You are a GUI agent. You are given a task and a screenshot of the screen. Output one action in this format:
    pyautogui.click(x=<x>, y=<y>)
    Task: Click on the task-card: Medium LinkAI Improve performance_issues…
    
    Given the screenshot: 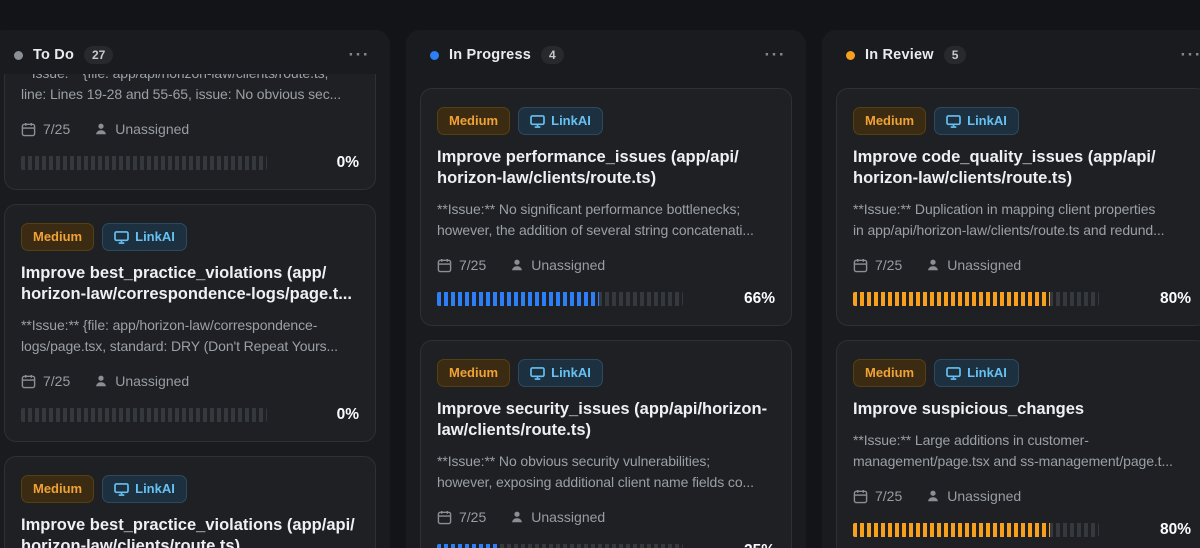 What is the action you would take?
    pyautogui.click(x=606, y=207)
    